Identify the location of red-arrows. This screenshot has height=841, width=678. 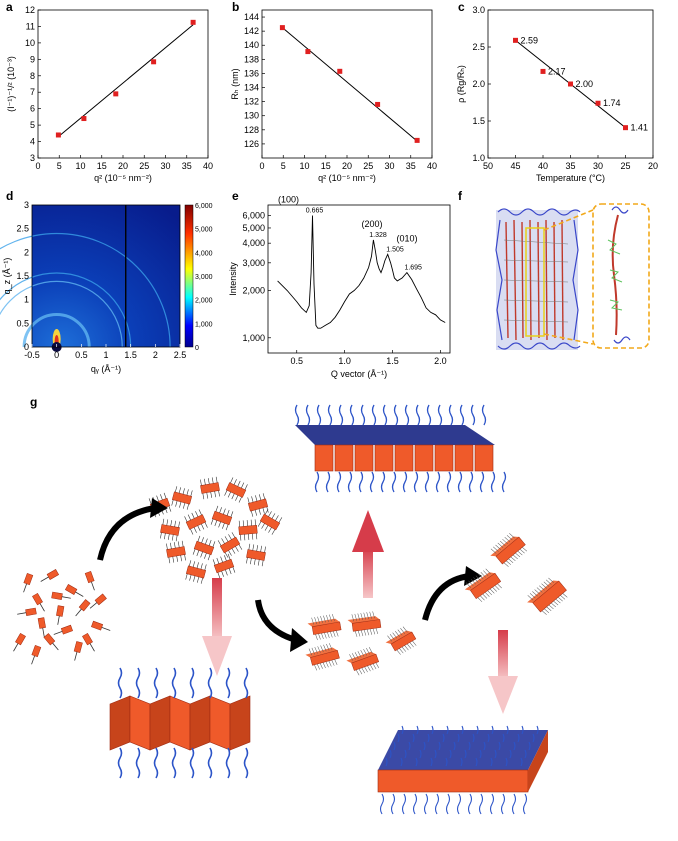
(360, 612).